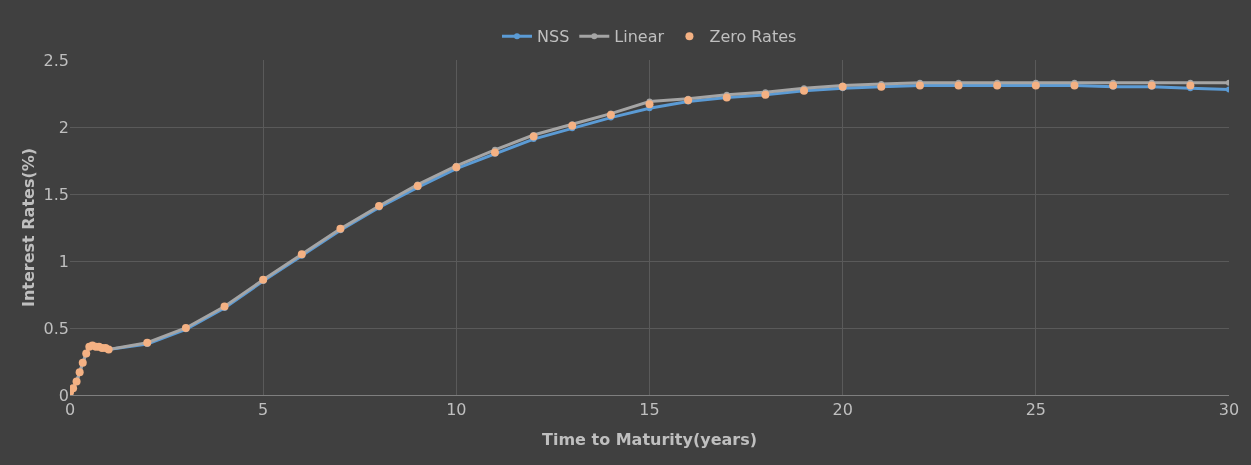 This screenshot has width=1251, height=465. Describe the element at coordinates (56, 328) in the screenshot. I see `y-tick-label: 0.5` at that location.